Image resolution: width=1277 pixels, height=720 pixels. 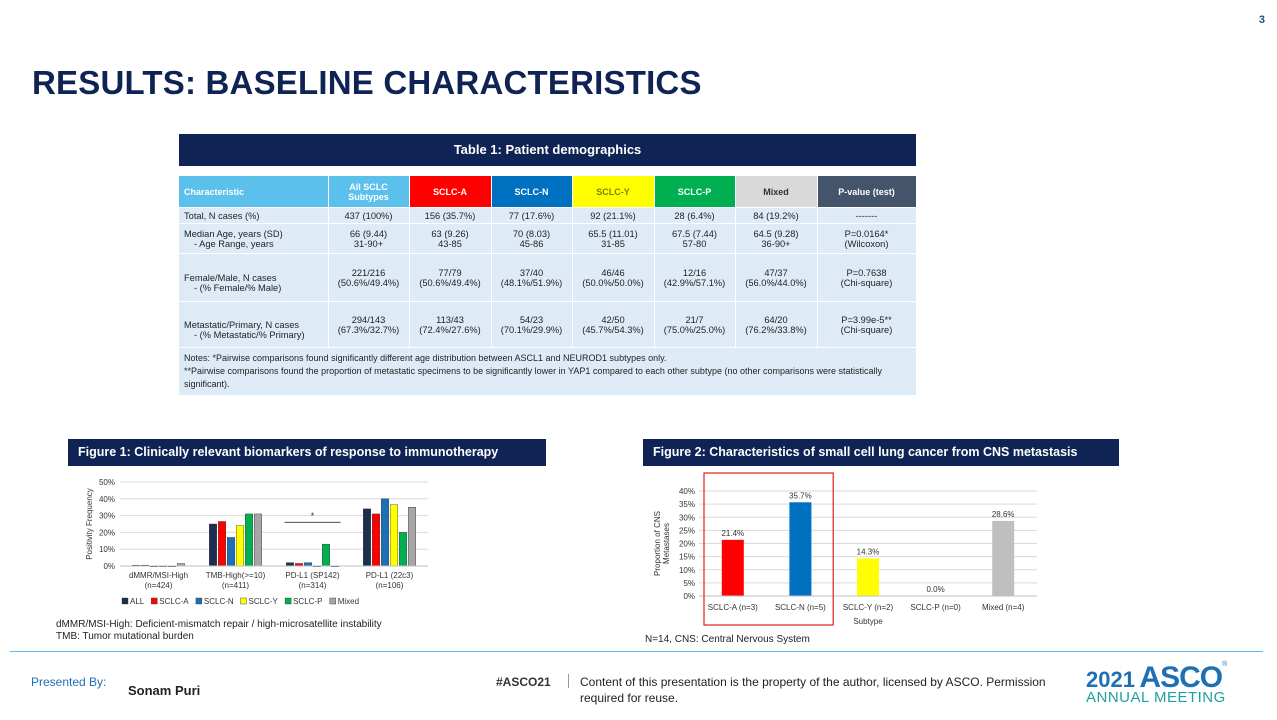 I want to click on legend-label: SCLC-Y, so click(x=264, y=601).